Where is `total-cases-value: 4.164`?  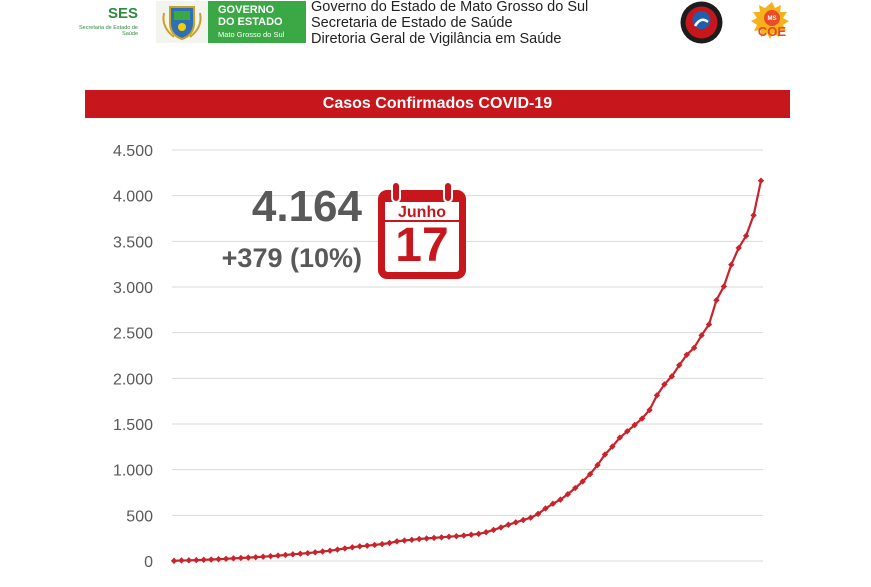 total-cases-value: 4.164 is located at coordinates (306, 206).